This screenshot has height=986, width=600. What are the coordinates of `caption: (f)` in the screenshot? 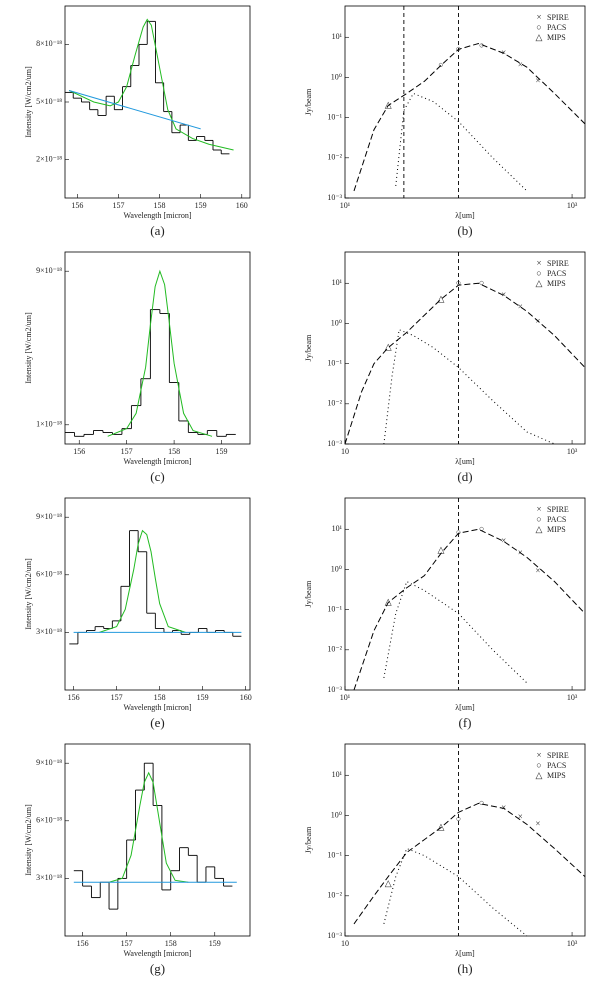 It's located at (465, 722).